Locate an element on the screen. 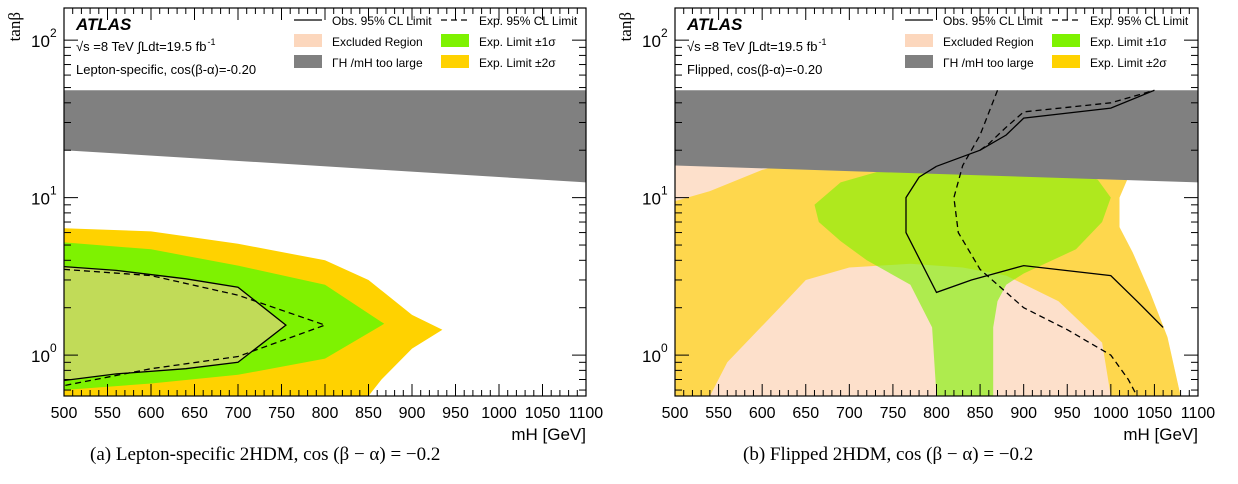  band-width-too-large is located at coordinates (325, 136).